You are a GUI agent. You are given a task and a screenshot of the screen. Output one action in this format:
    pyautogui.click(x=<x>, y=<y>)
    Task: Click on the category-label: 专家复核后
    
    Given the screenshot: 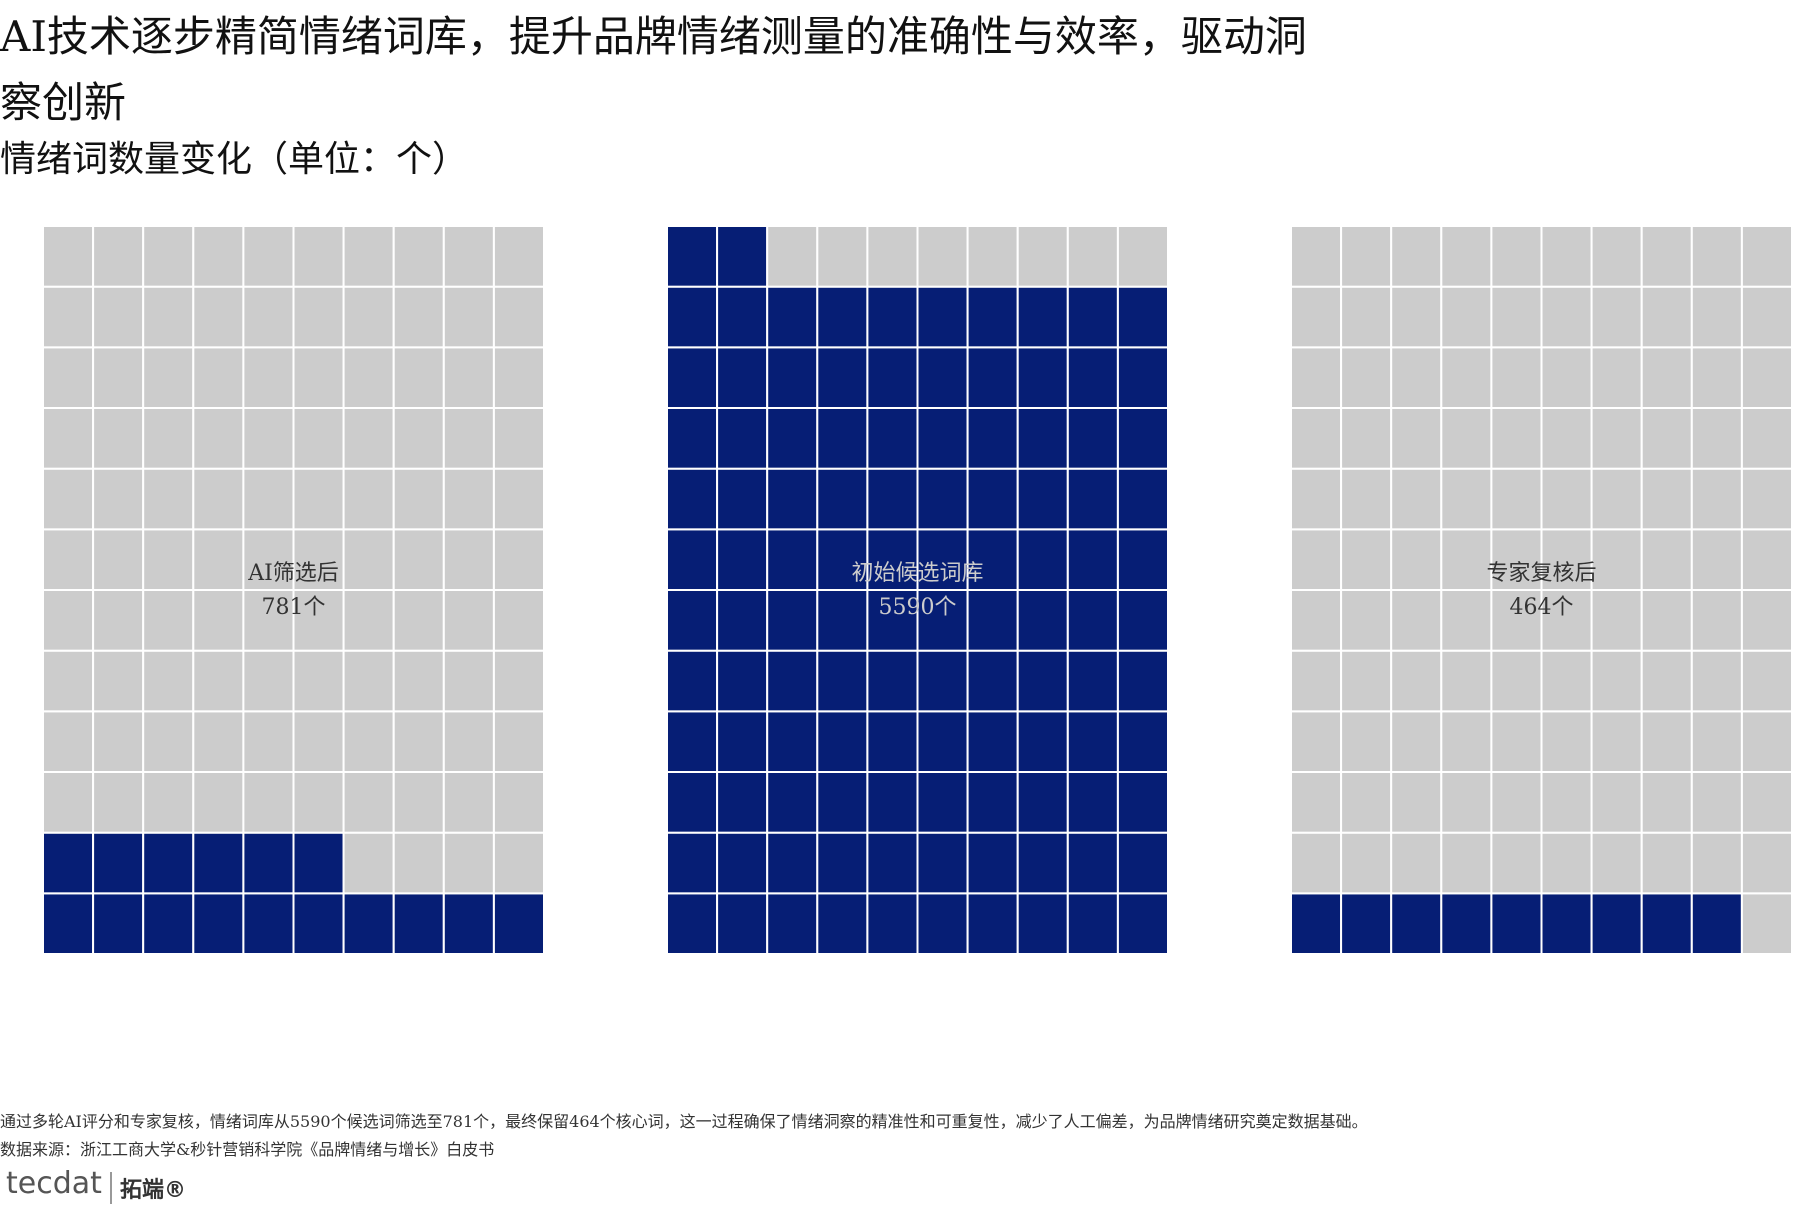 What is the action you would take?
    pyautogui.click(x=1541, y=573)
    